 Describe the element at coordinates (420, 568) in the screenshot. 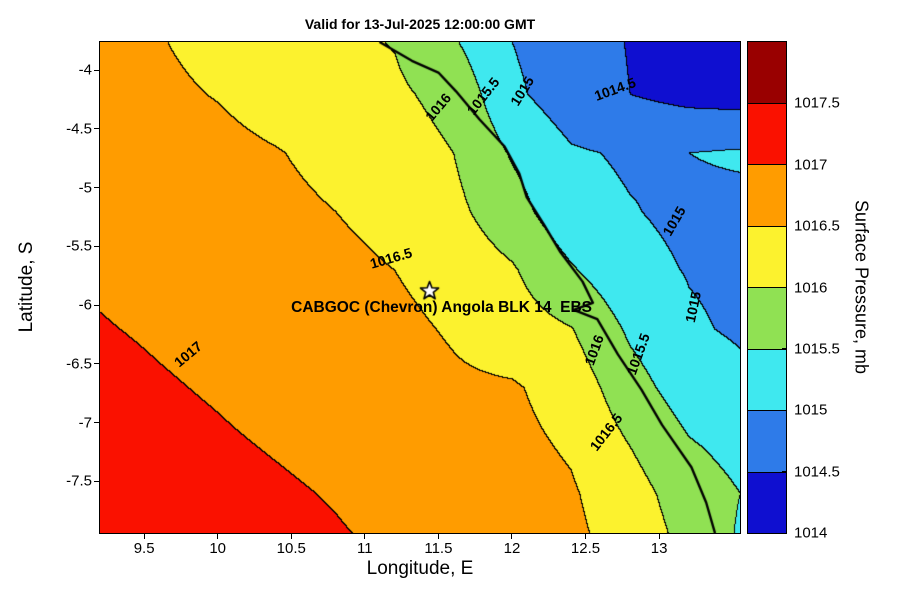

I see `x-axis-label: Longitude, E` at that location.